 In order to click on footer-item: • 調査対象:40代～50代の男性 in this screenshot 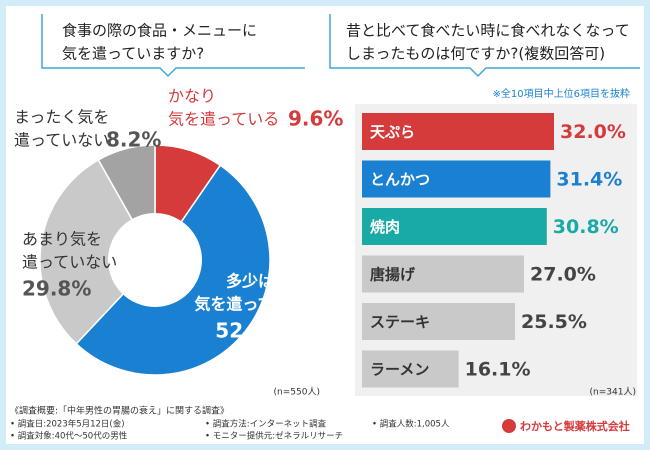, I will do `click(69, 436)`.